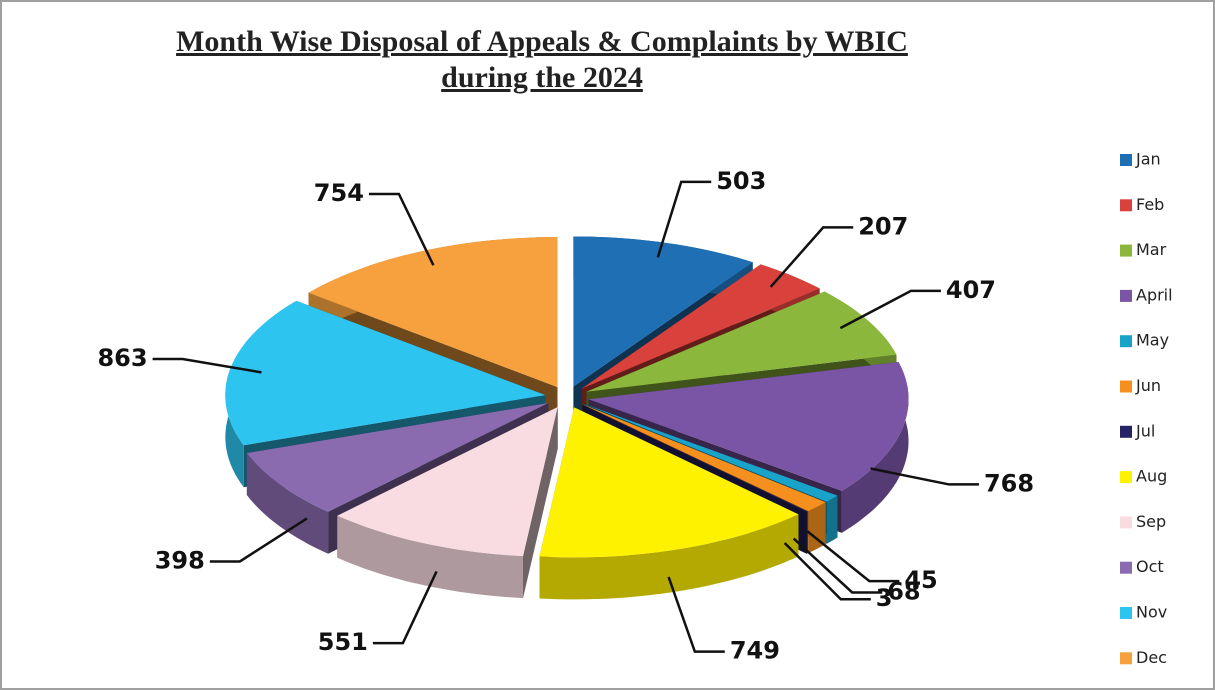 The image size is (1215, 690). Describe the element at coordinates (920, 580) in the screenshot. I see `data-label: 45` at that location.